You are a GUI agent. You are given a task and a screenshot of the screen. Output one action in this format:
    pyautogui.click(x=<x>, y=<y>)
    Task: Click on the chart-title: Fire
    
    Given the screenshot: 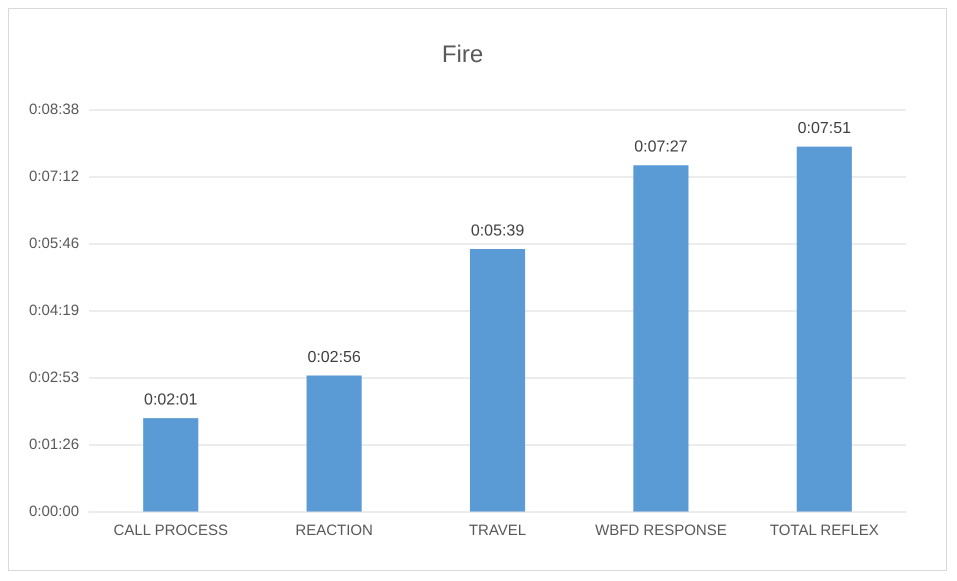 What is the action you would take?
    pyautogui.click(x=463, y=54)
    